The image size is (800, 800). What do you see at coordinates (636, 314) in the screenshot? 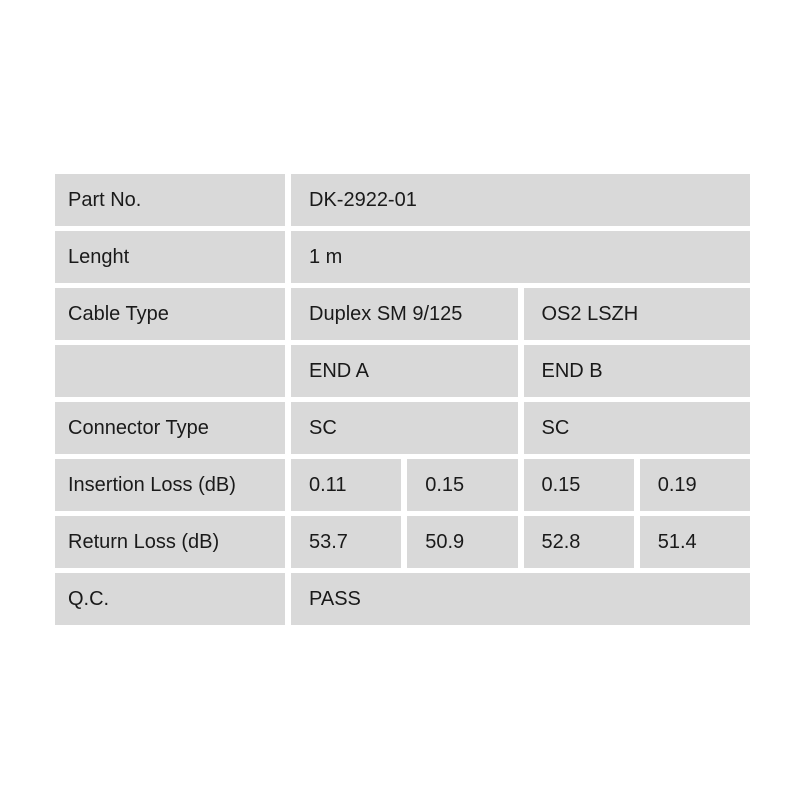
I see `cable-type-value-b: OS2 LSZH` at bounding box center [636, 314].